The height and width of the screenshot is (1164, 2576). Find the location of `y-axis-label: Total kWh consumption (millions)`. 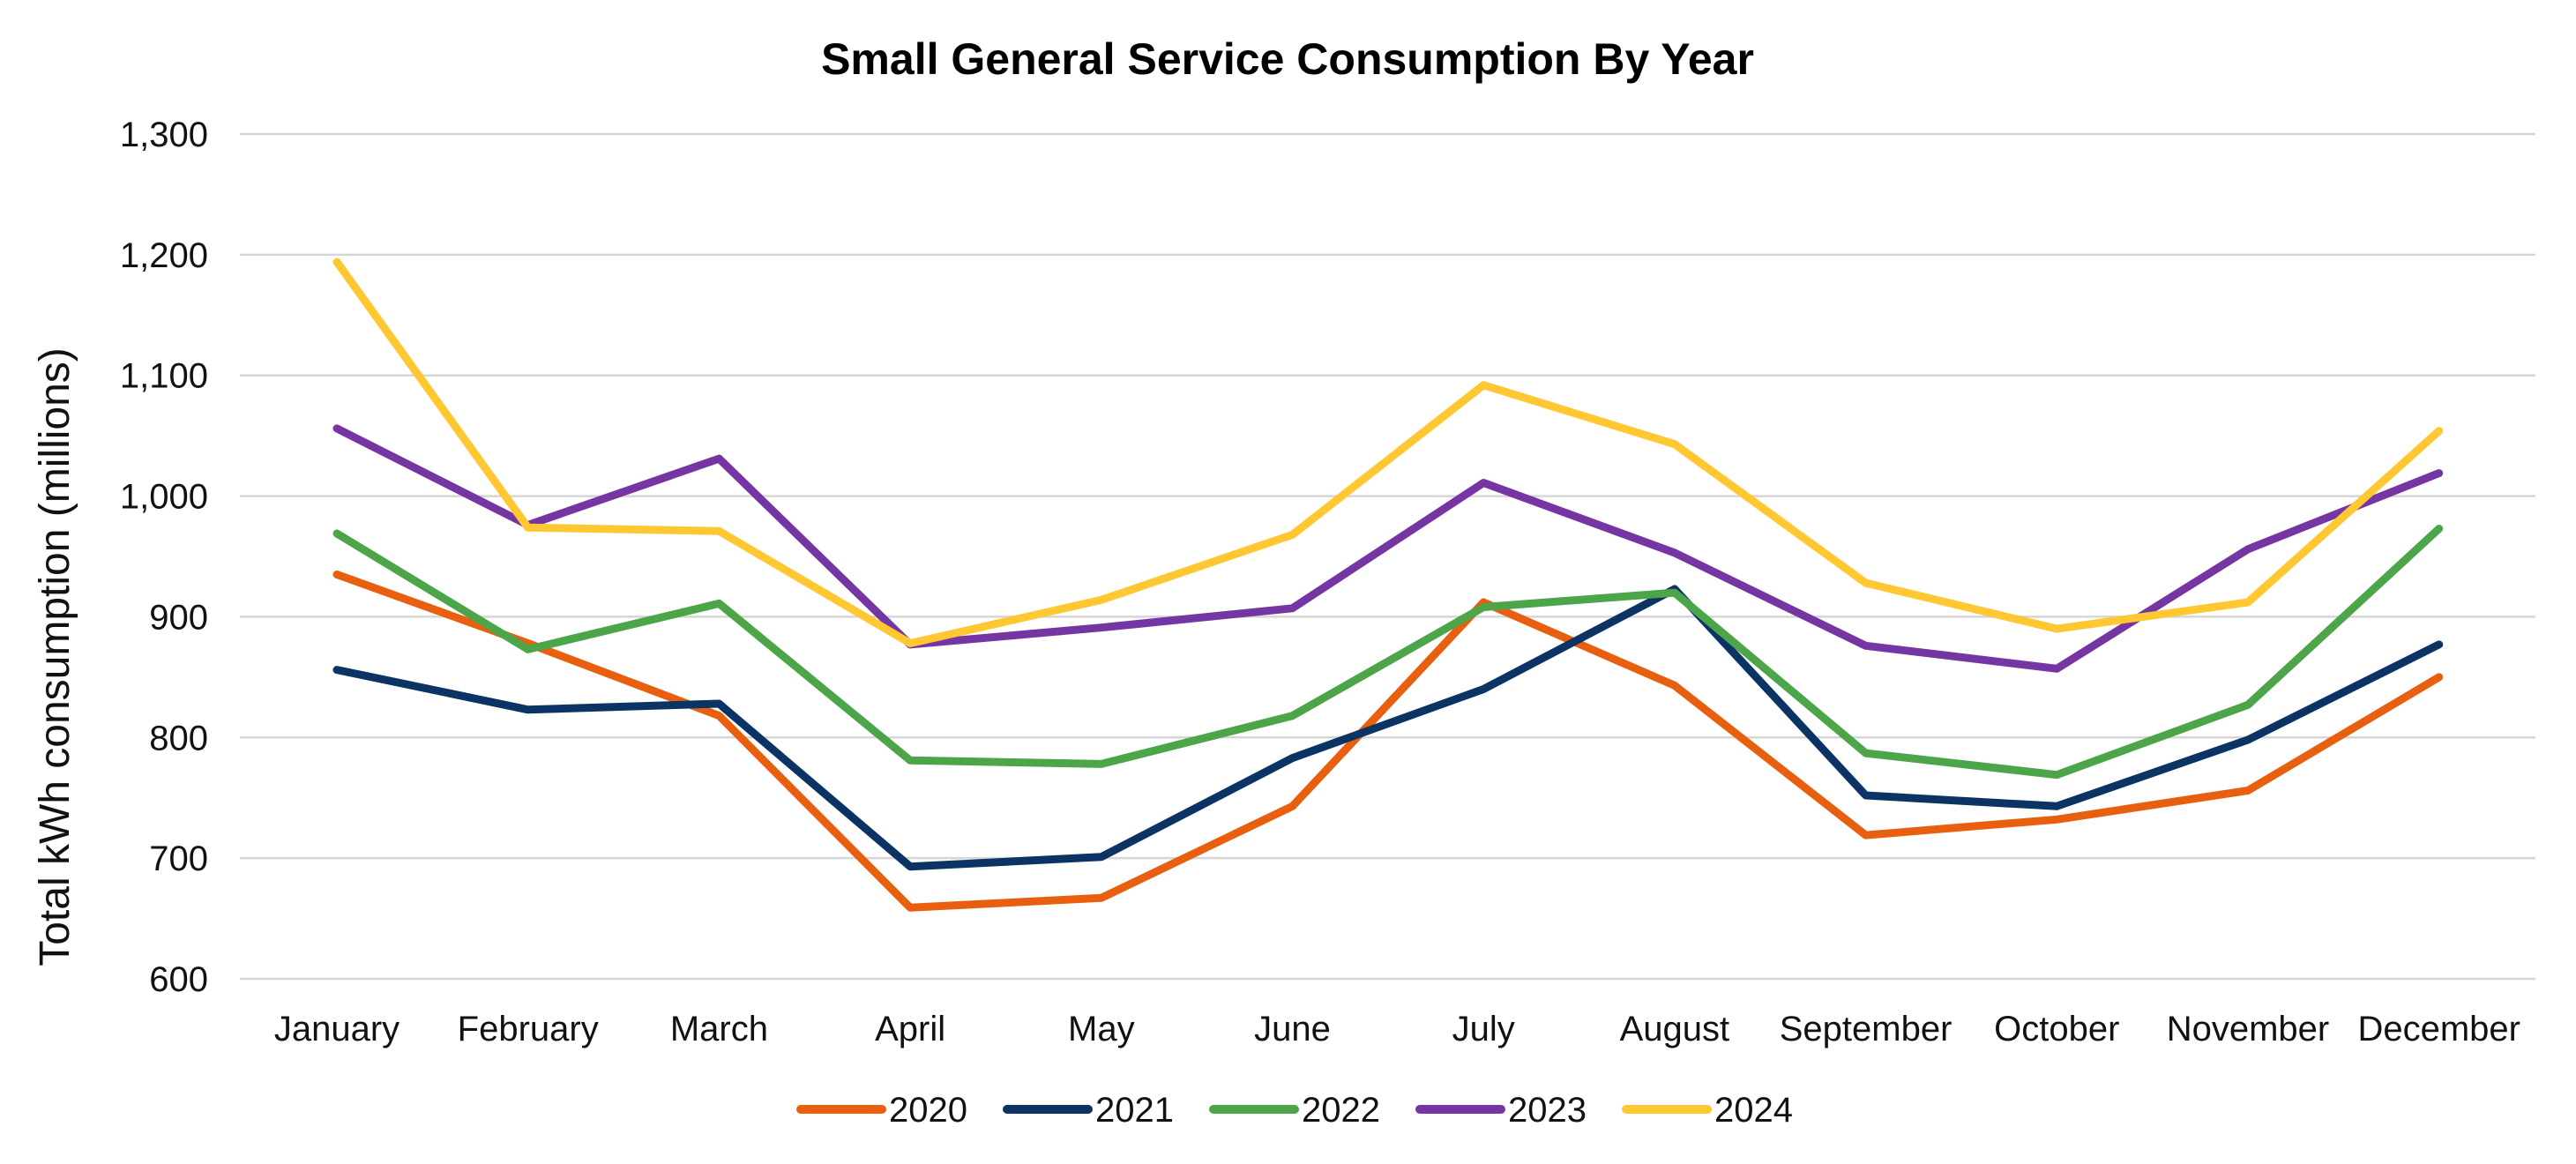

y-axis-label: Total kWh consumption (millions) is located at coordinates (55, 656).